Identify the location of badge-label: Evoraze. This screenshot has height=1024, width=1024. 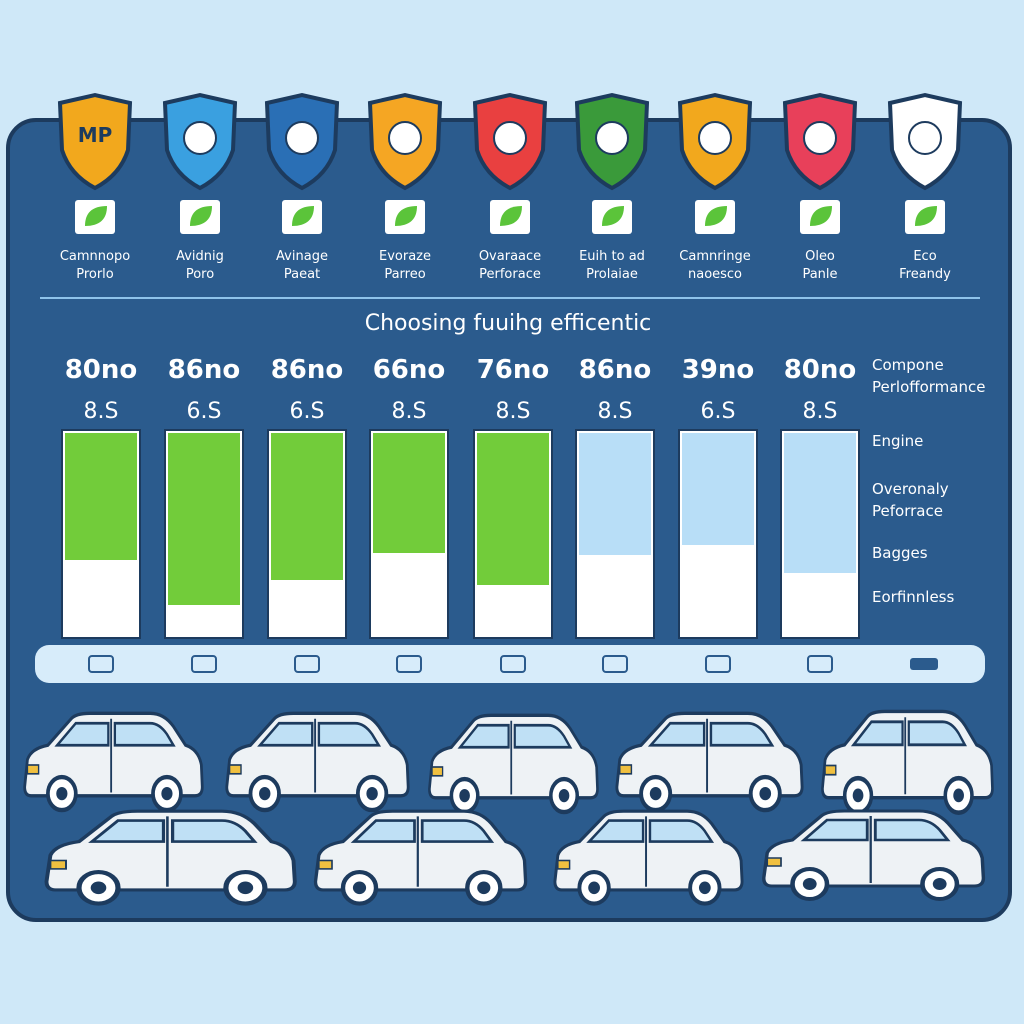
(405, 256).